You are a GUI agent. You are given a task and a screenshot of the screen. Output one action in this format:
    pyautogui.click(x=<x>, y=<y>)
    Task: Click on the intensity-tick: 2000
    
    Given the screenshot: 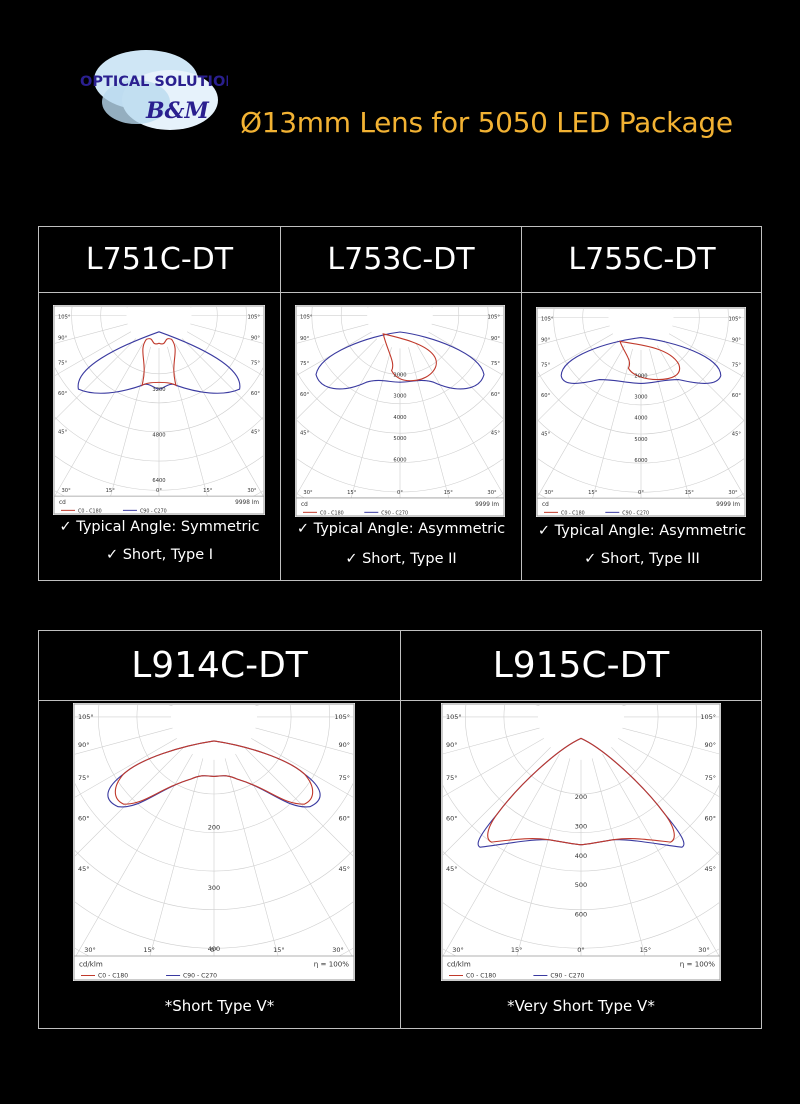 What is the action you would take?
    pyautogui.click(x=640, y=377)
    